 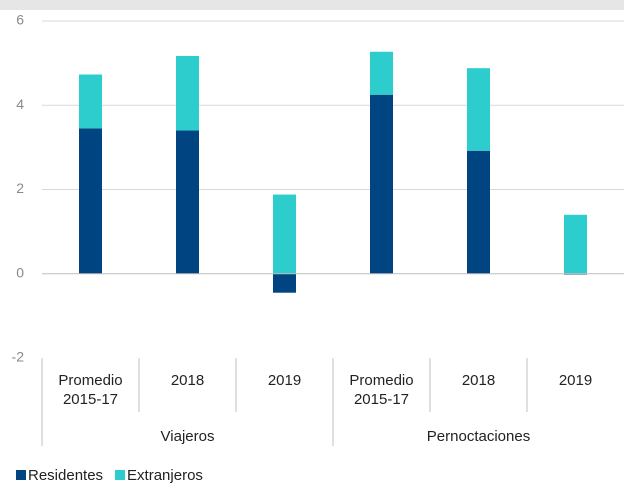 What do you see at coordinates (165, 475) in the screenshot?
I see `legend-label: Extranjeros` at bounding box center [165, 475].